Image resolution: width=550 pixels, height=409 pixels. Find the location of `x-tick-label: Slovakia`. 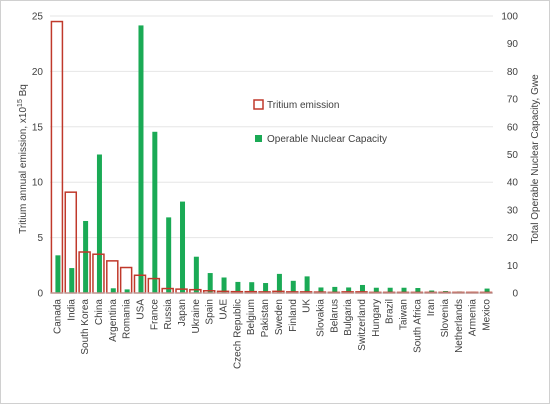

x-tick-label: Slovakia is located at coordinates (320, 318).